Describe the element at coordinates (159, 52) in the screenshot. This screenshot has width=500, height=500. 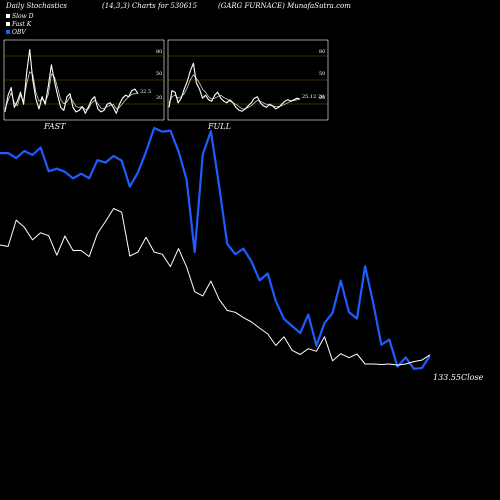
I see `fast-tick-80: 80` at that location.